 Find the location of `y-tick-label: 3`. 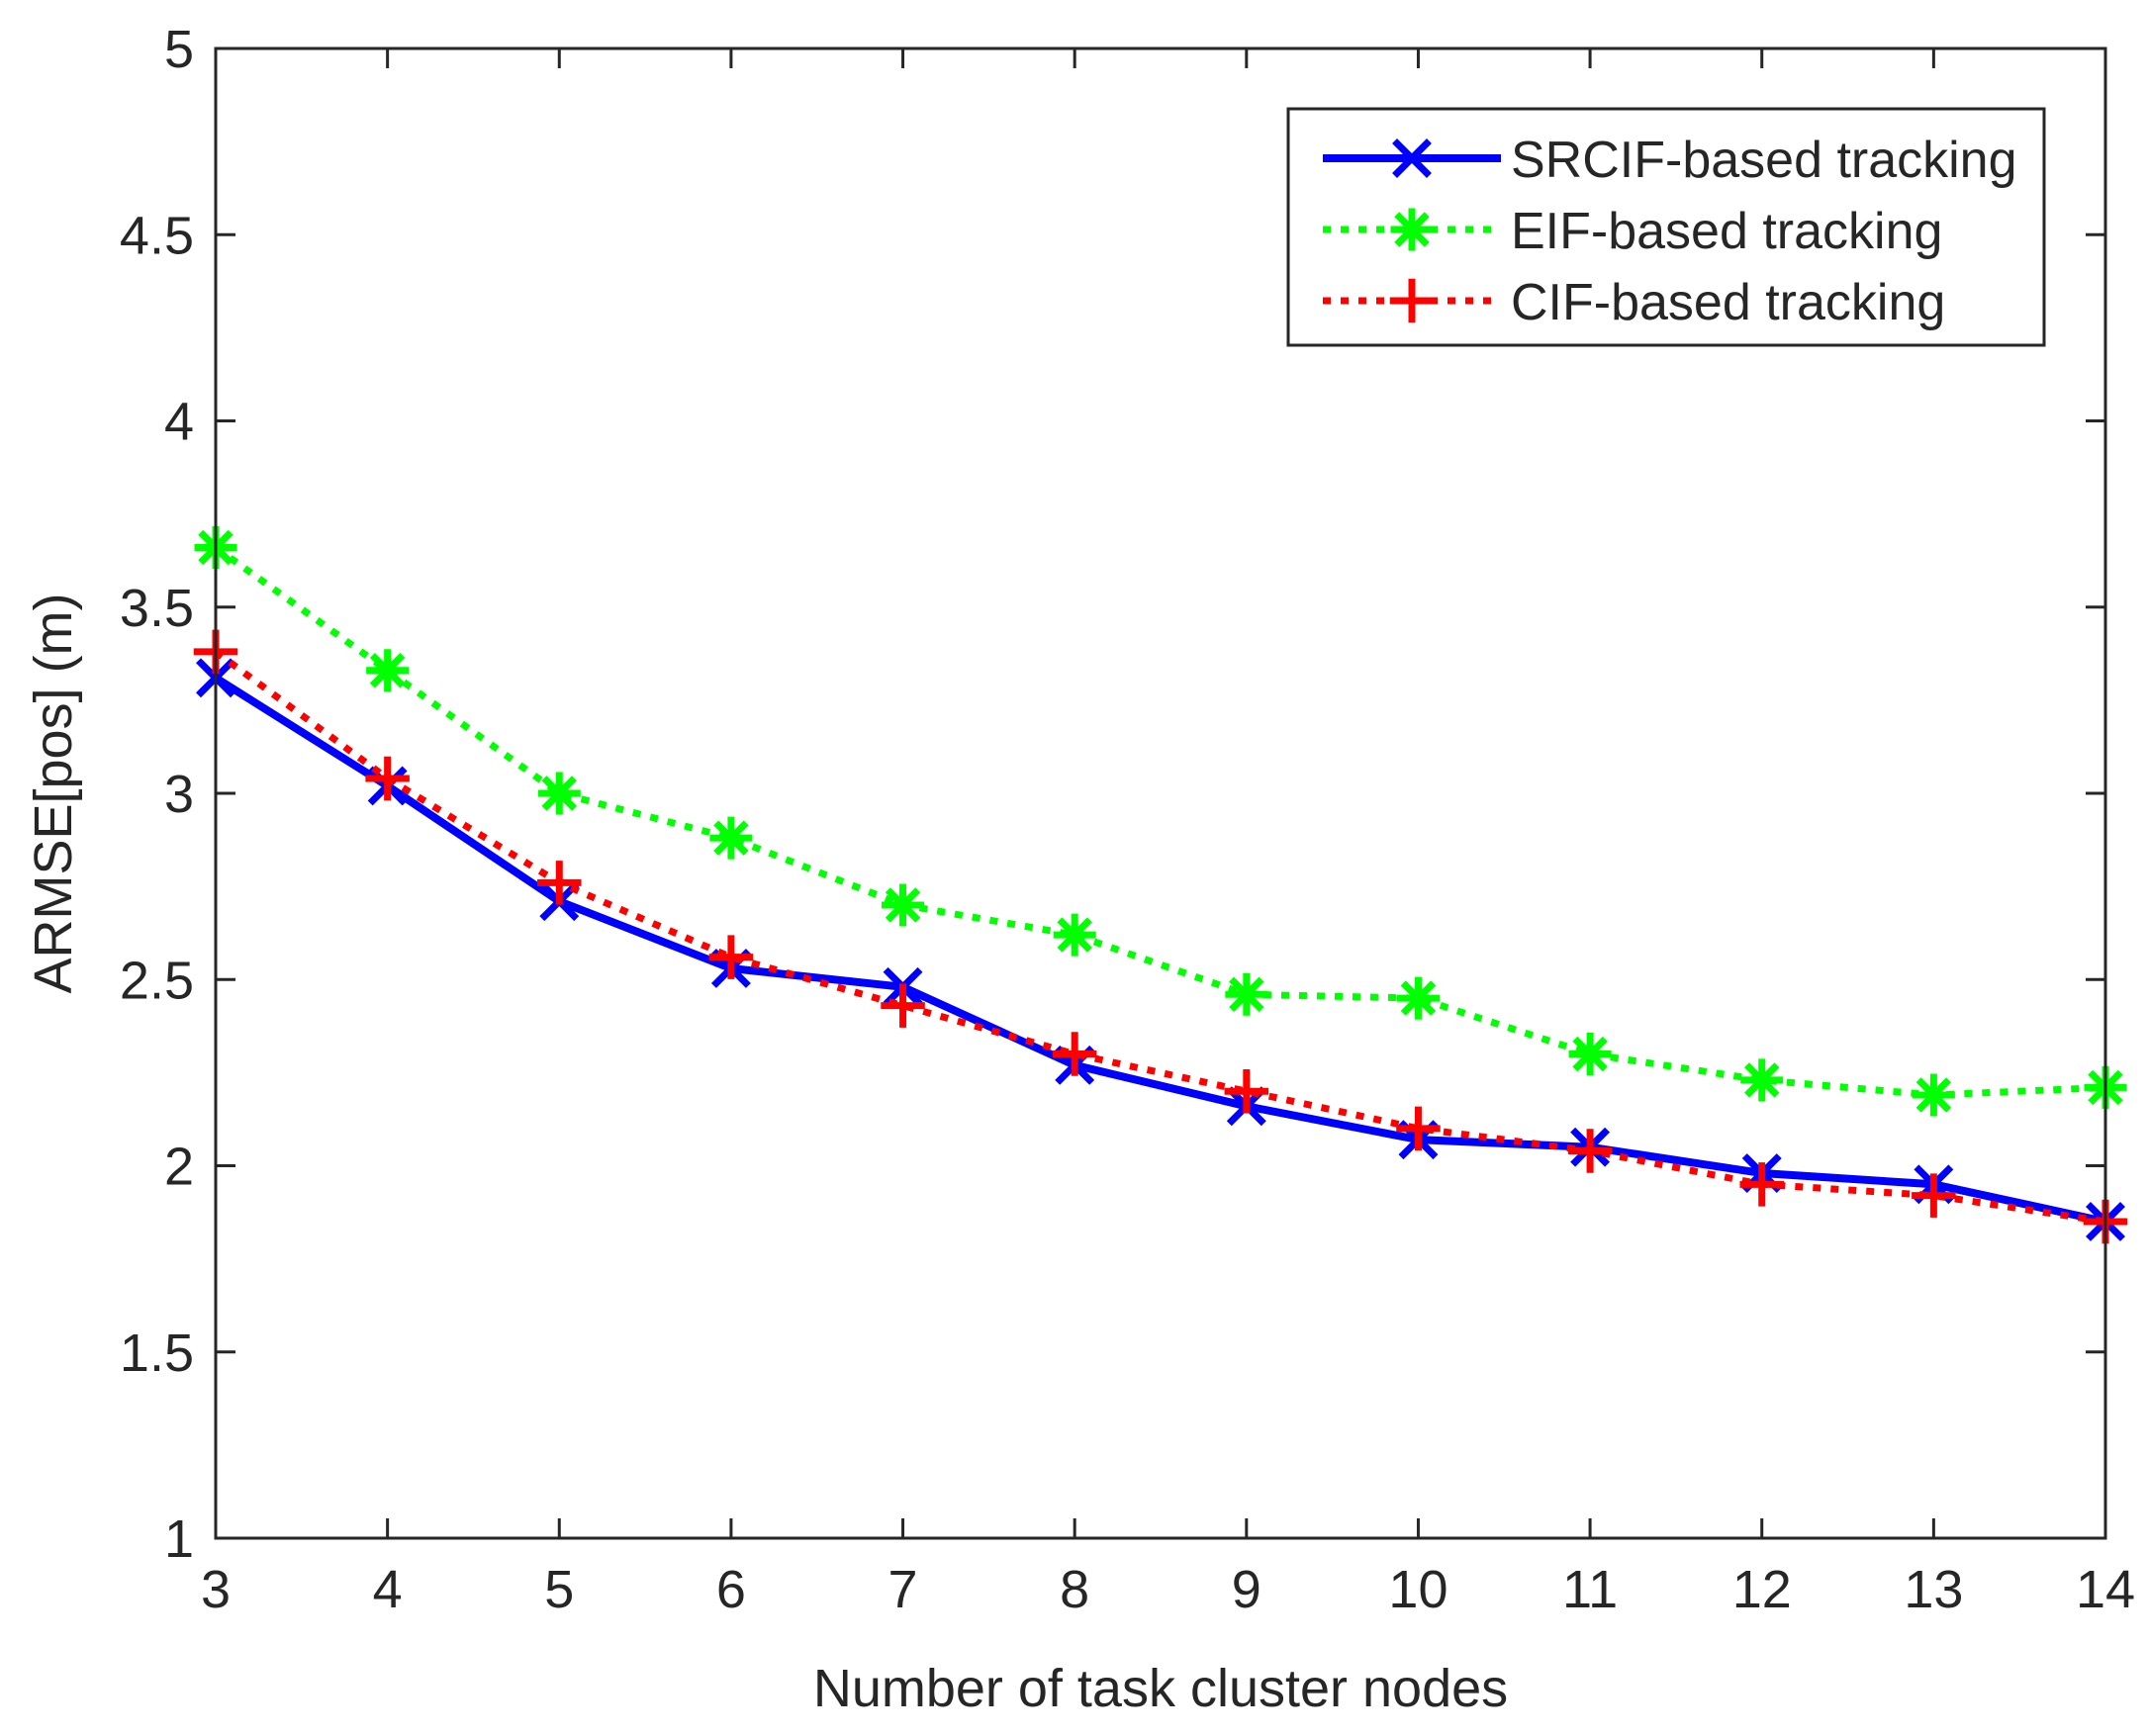

y-tick-label: 3 is located at coordinates (179, 794).